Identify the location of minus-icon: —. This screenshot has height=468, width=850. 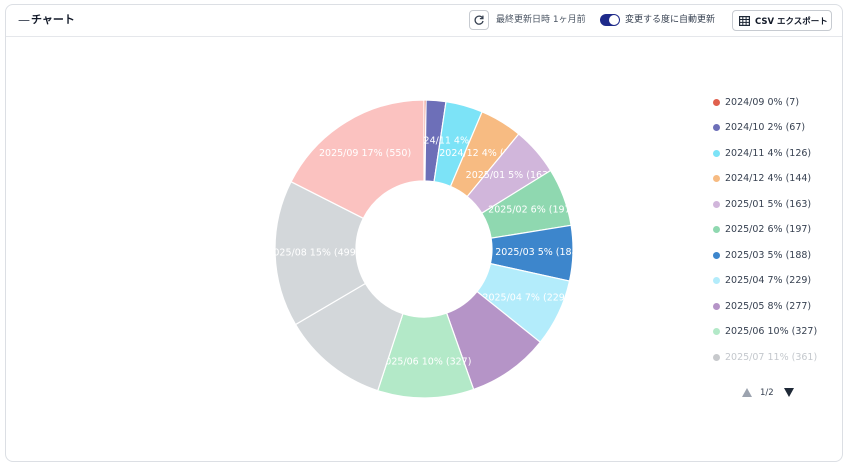
(24, 20).